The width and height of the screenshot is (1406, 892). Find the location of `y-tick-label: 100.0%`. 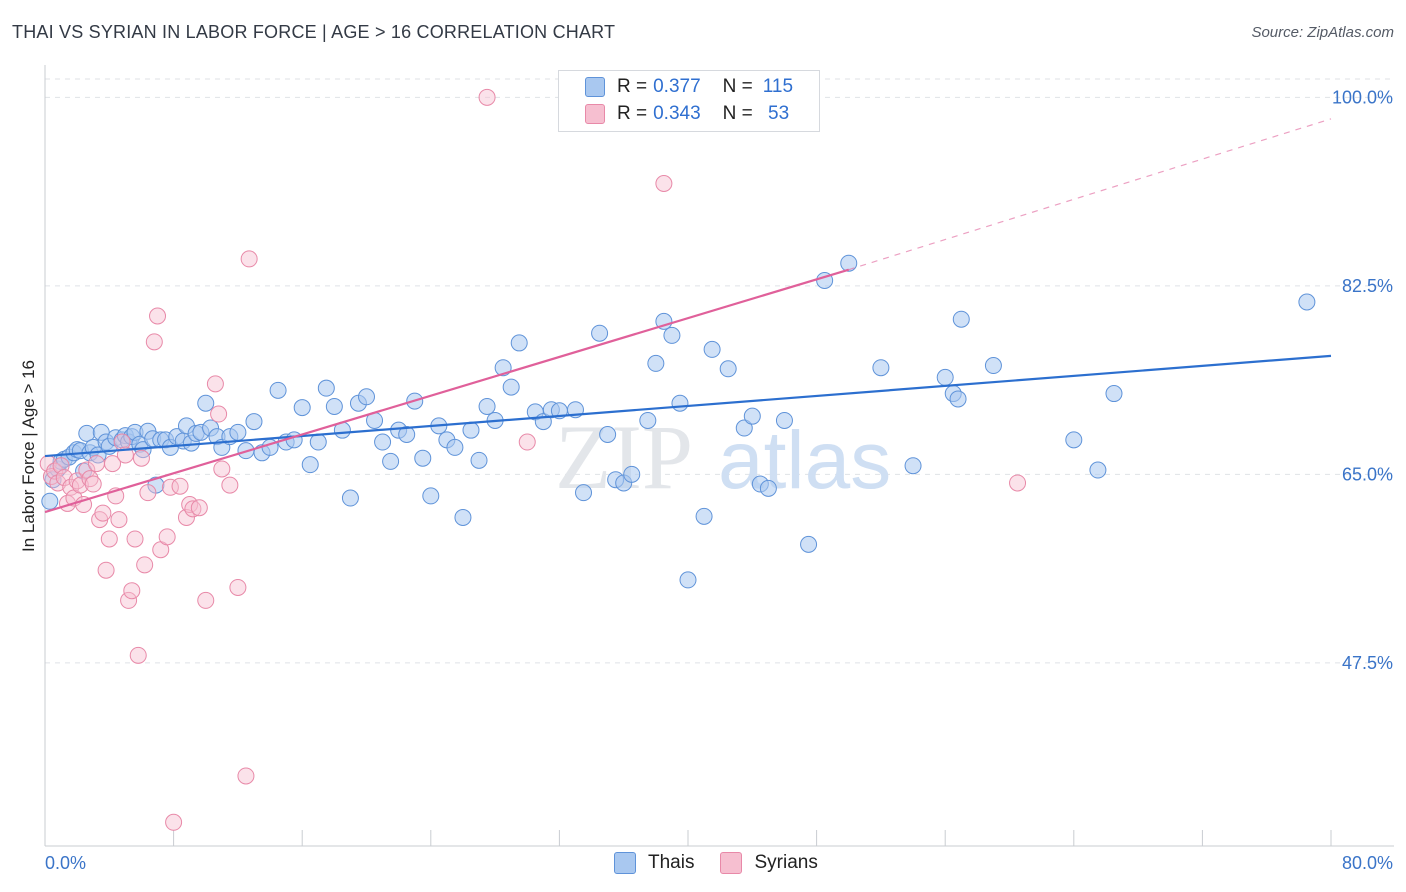

y-tick-label: 100.0% is located at coordinates (1362, 97).